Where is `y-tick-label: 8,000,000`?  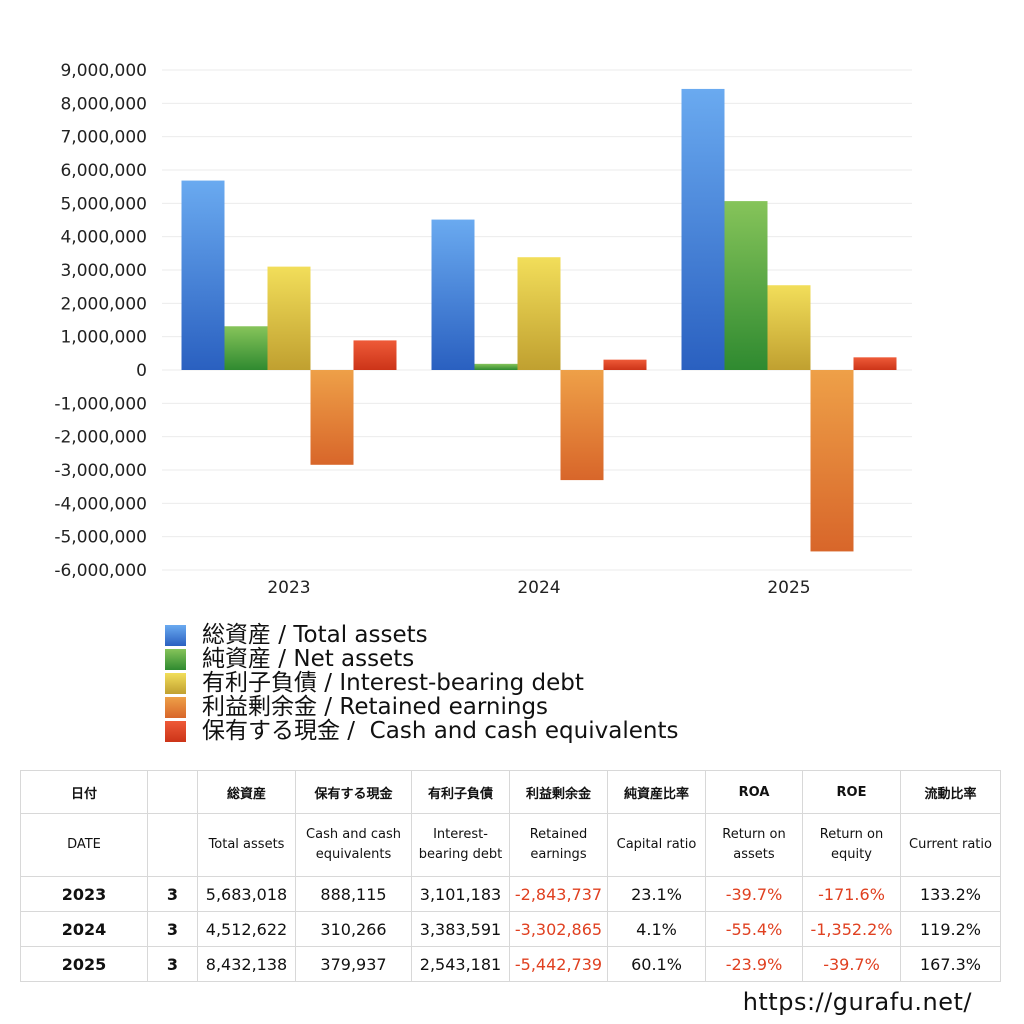 y-tick-label: 8,000,000 is located at coordinates (103, 104).